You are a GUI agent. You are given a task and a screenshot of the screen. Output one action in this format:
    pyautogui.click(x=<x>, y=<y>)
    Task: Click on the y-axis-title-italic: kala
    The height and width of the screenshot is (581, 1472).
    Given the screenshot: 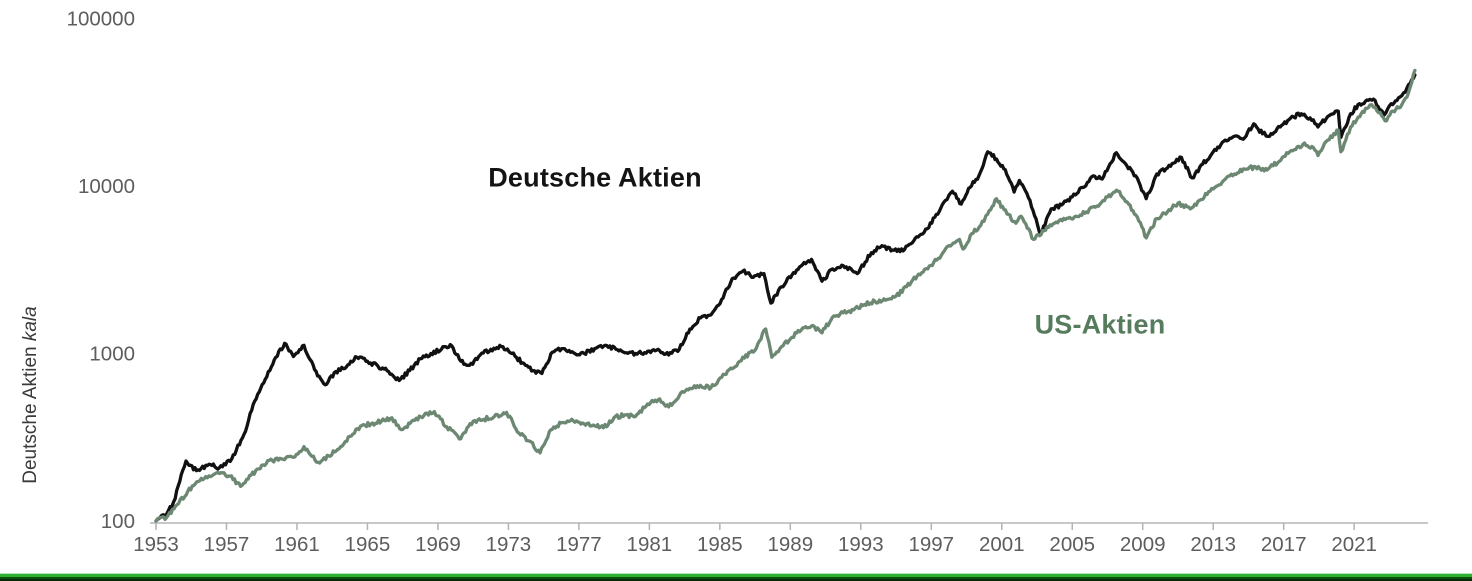 What is the action you would take?
    pyautogui.click(x=30, y=324)
    